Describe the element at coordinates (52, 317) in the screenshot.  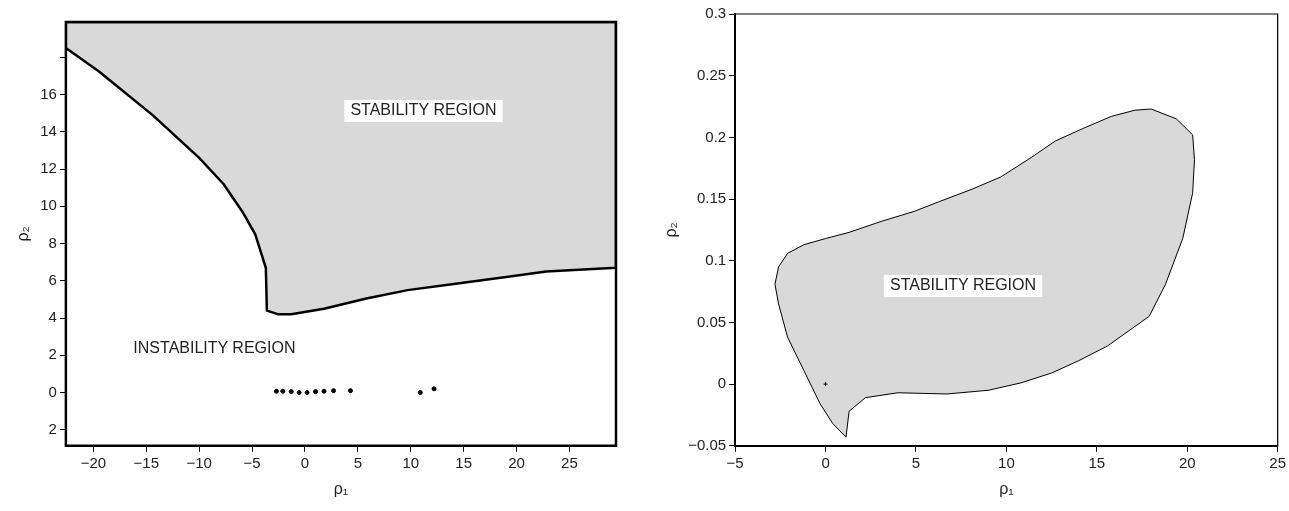
I see `y-tick-label: 4` at that location.